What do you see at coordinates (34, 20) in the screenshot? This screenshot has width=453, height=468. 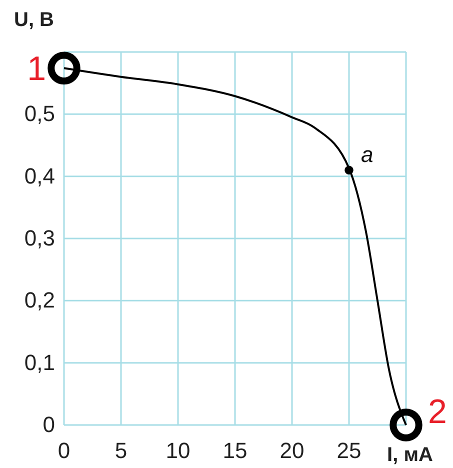 I see `y-axis-title: U, В` at bounding box center [34, 20].